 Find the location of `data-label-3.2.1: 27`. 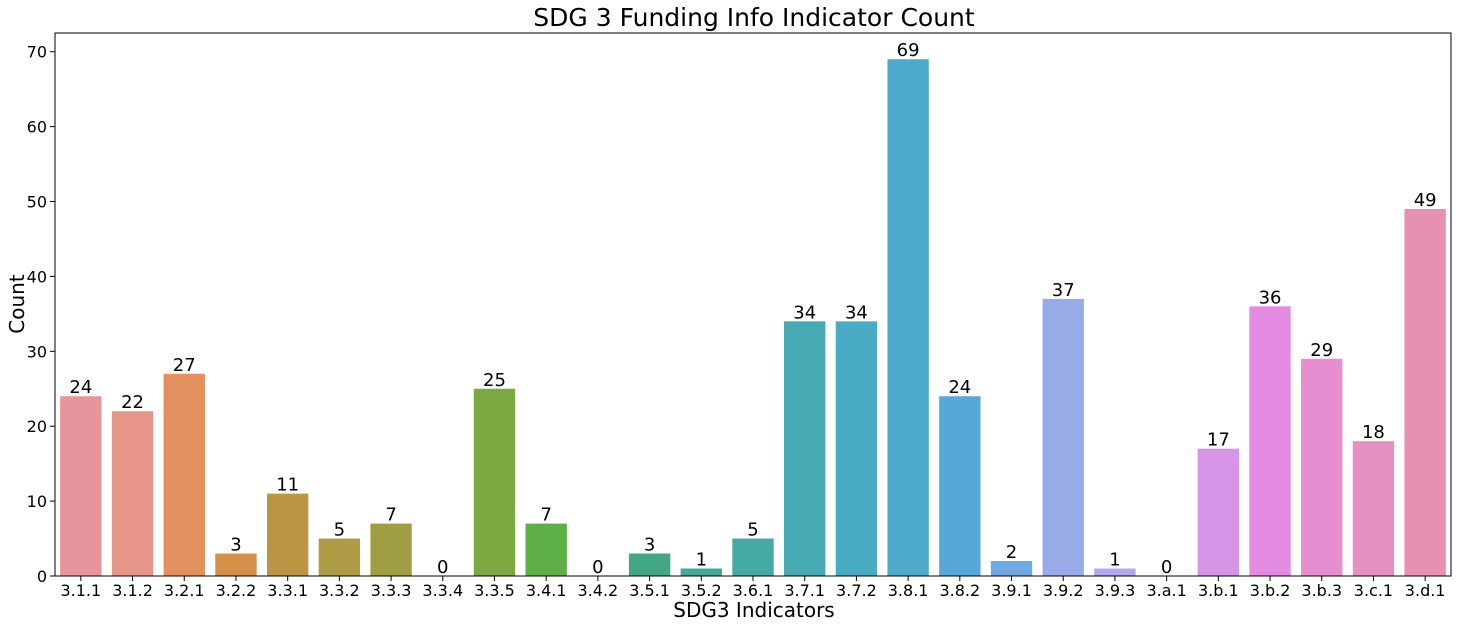

data-label-3.2.1: 27 is located at coordinates (184, 365).